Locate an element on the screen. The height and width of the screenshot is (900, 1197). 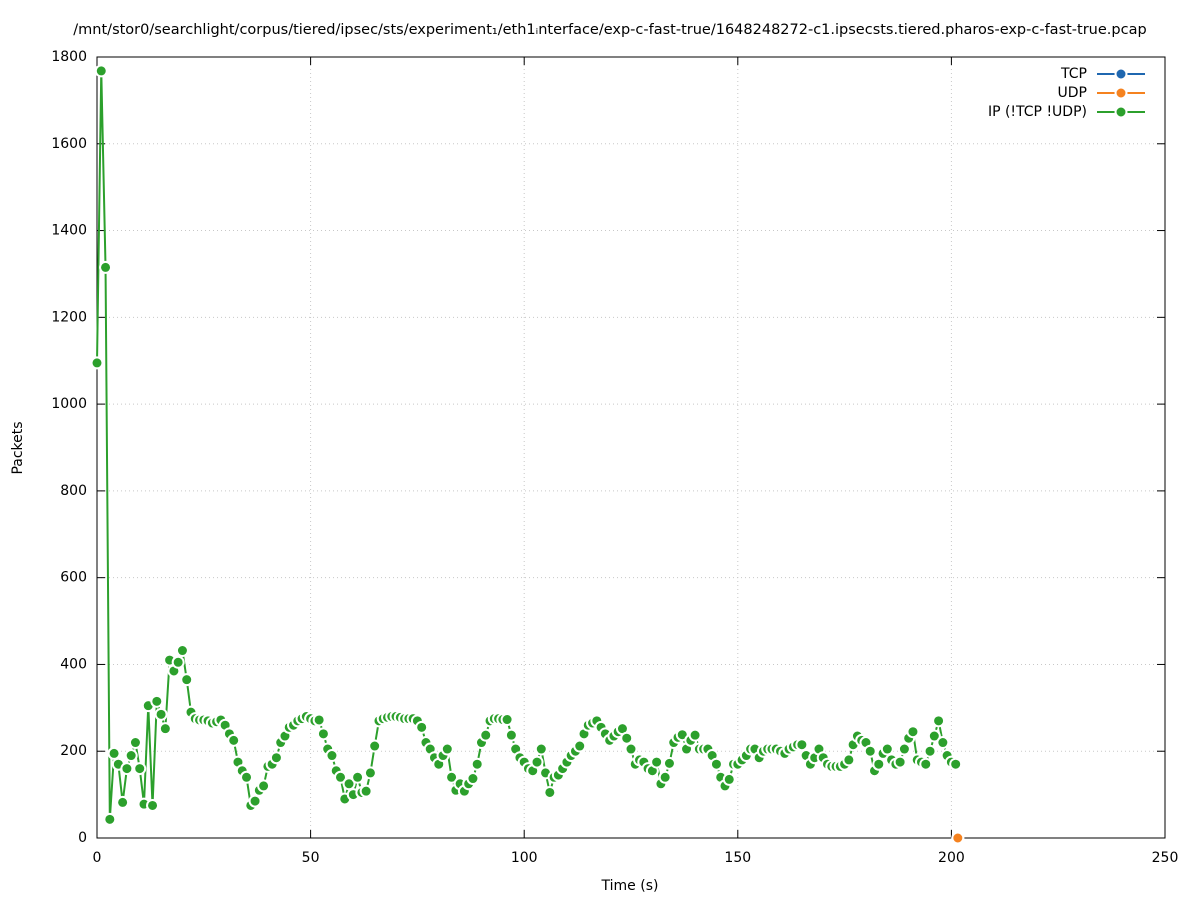
y-tick-label: 1600 is located at coordinates (69, 144).